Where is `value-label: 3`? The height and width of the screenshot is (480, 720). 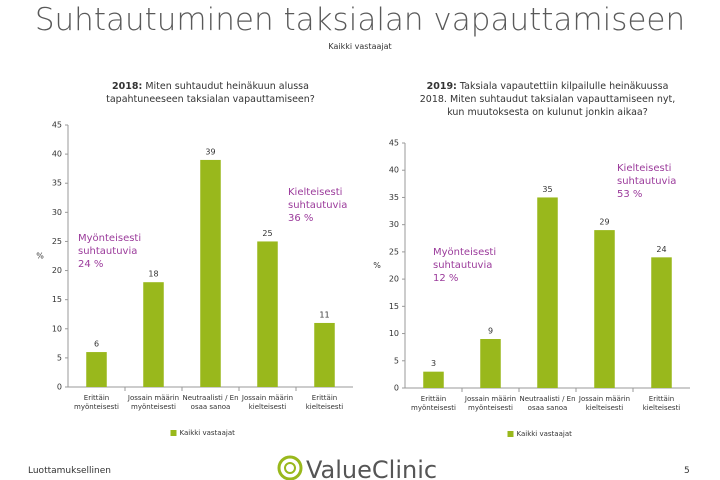 value-label: 3 is located at coordinates (433, 363).